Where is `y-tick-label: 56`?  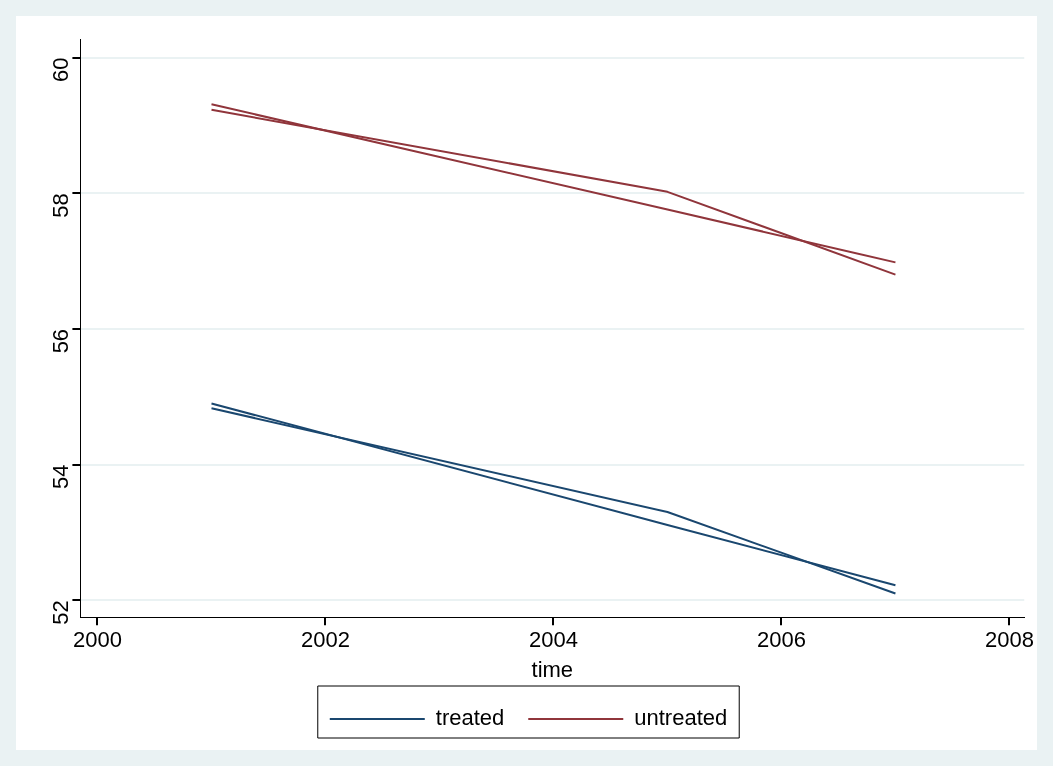 y-tick-label: 56 is located at coordinates (61, 341).